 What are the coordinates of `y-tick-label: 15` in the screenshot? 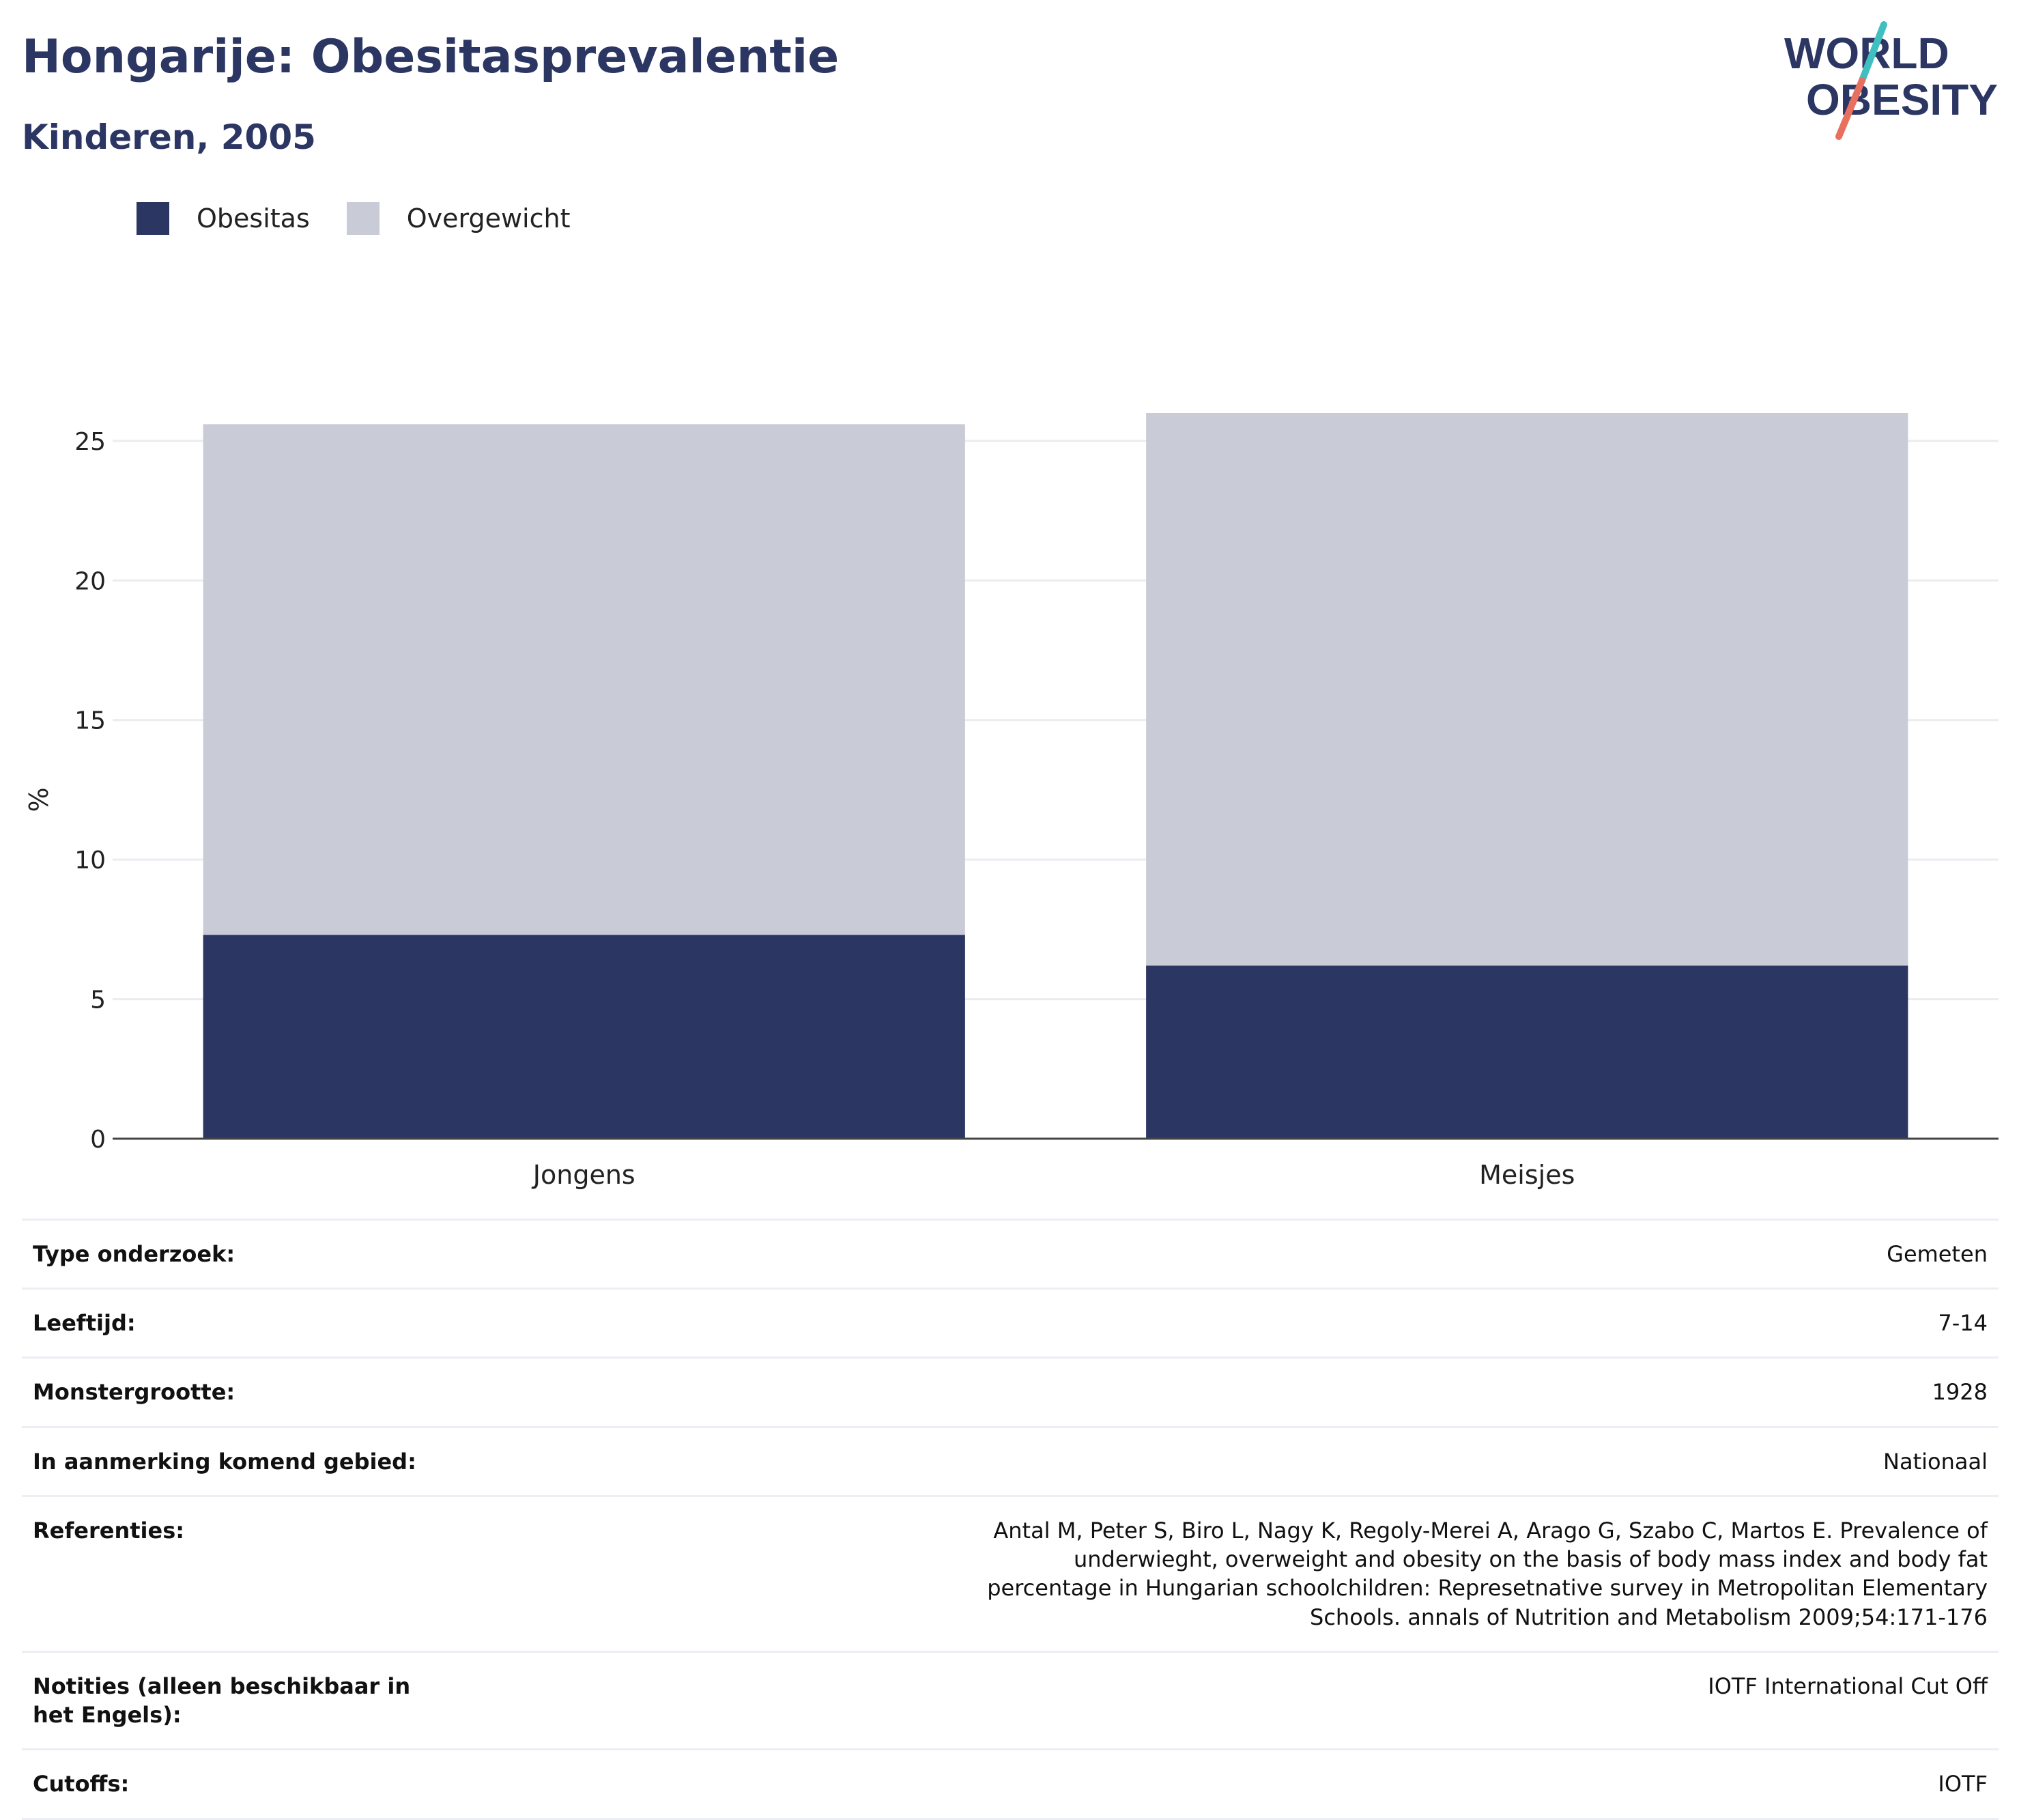 It's located at (90, 721).